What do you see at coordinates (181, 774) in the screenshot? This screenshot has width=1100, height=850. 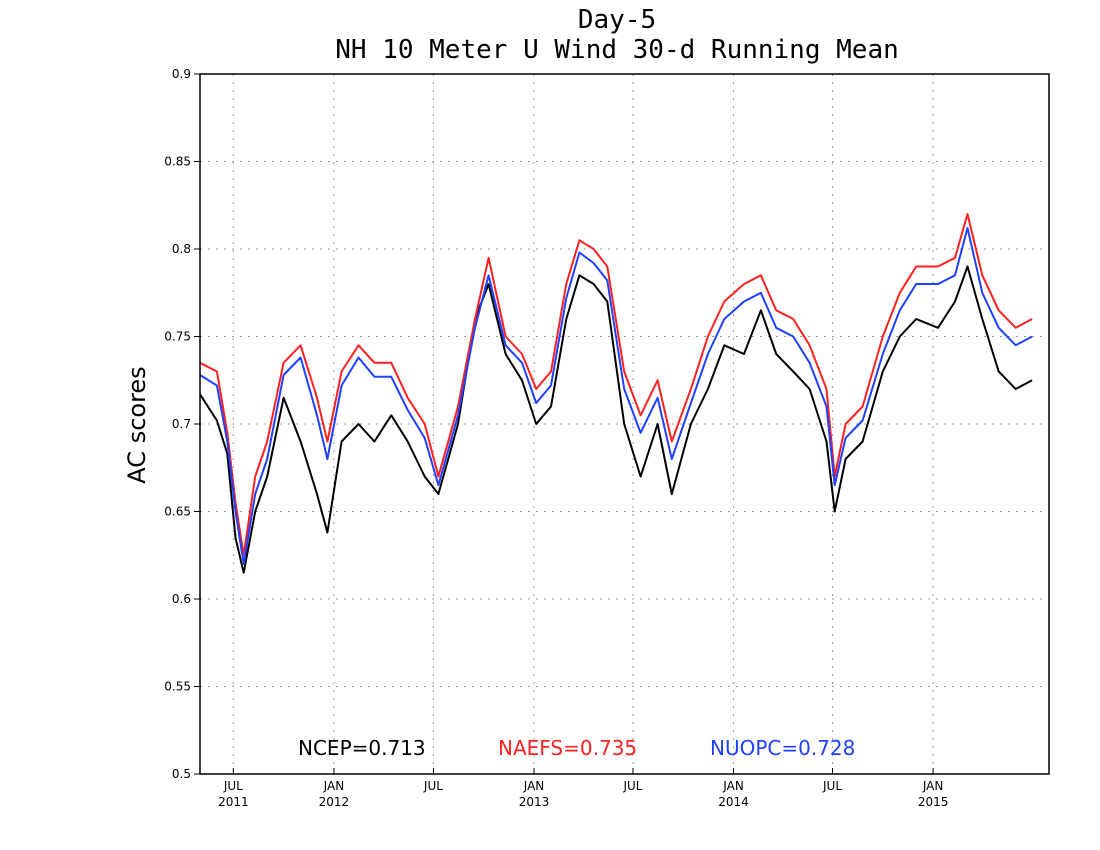 I see `y-tick-label: 0.5` at bounding box center [181, 774].